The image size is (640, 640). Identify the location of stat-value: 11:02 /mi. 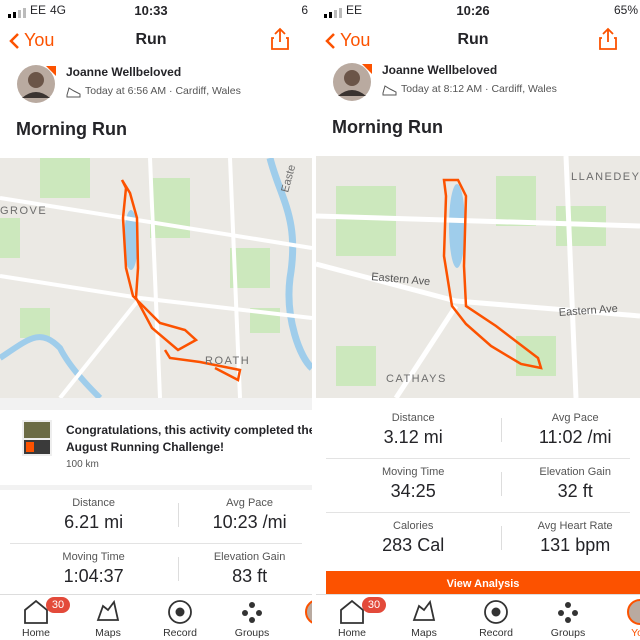
(575, 437).